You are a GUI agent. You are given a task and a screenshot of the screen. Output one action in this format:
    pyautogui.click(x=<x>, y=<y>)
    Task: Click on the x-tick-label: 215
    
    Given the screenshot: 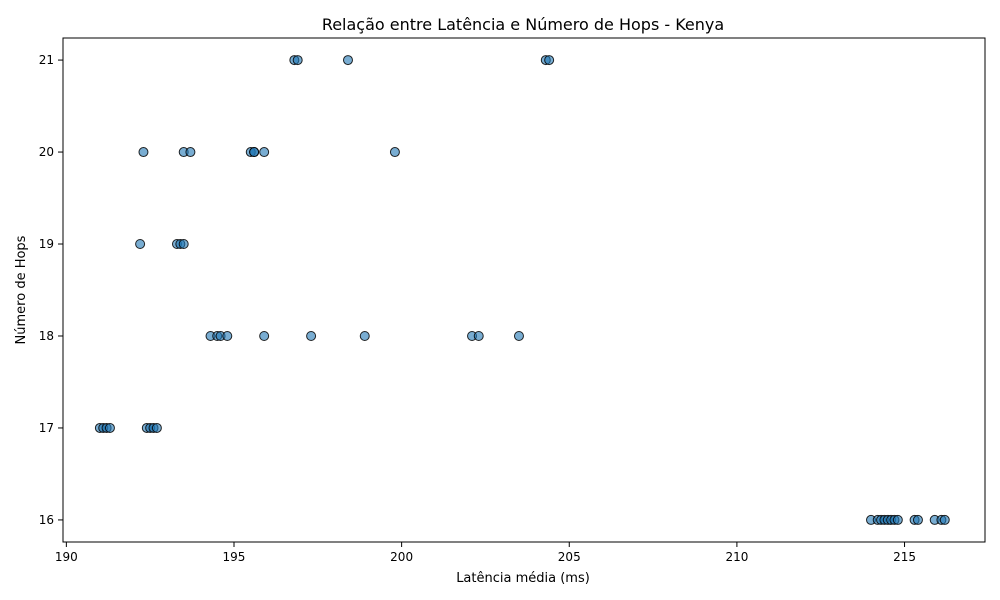 What is the action you would take?
    pyautogui.click(x=904, y=557)
    